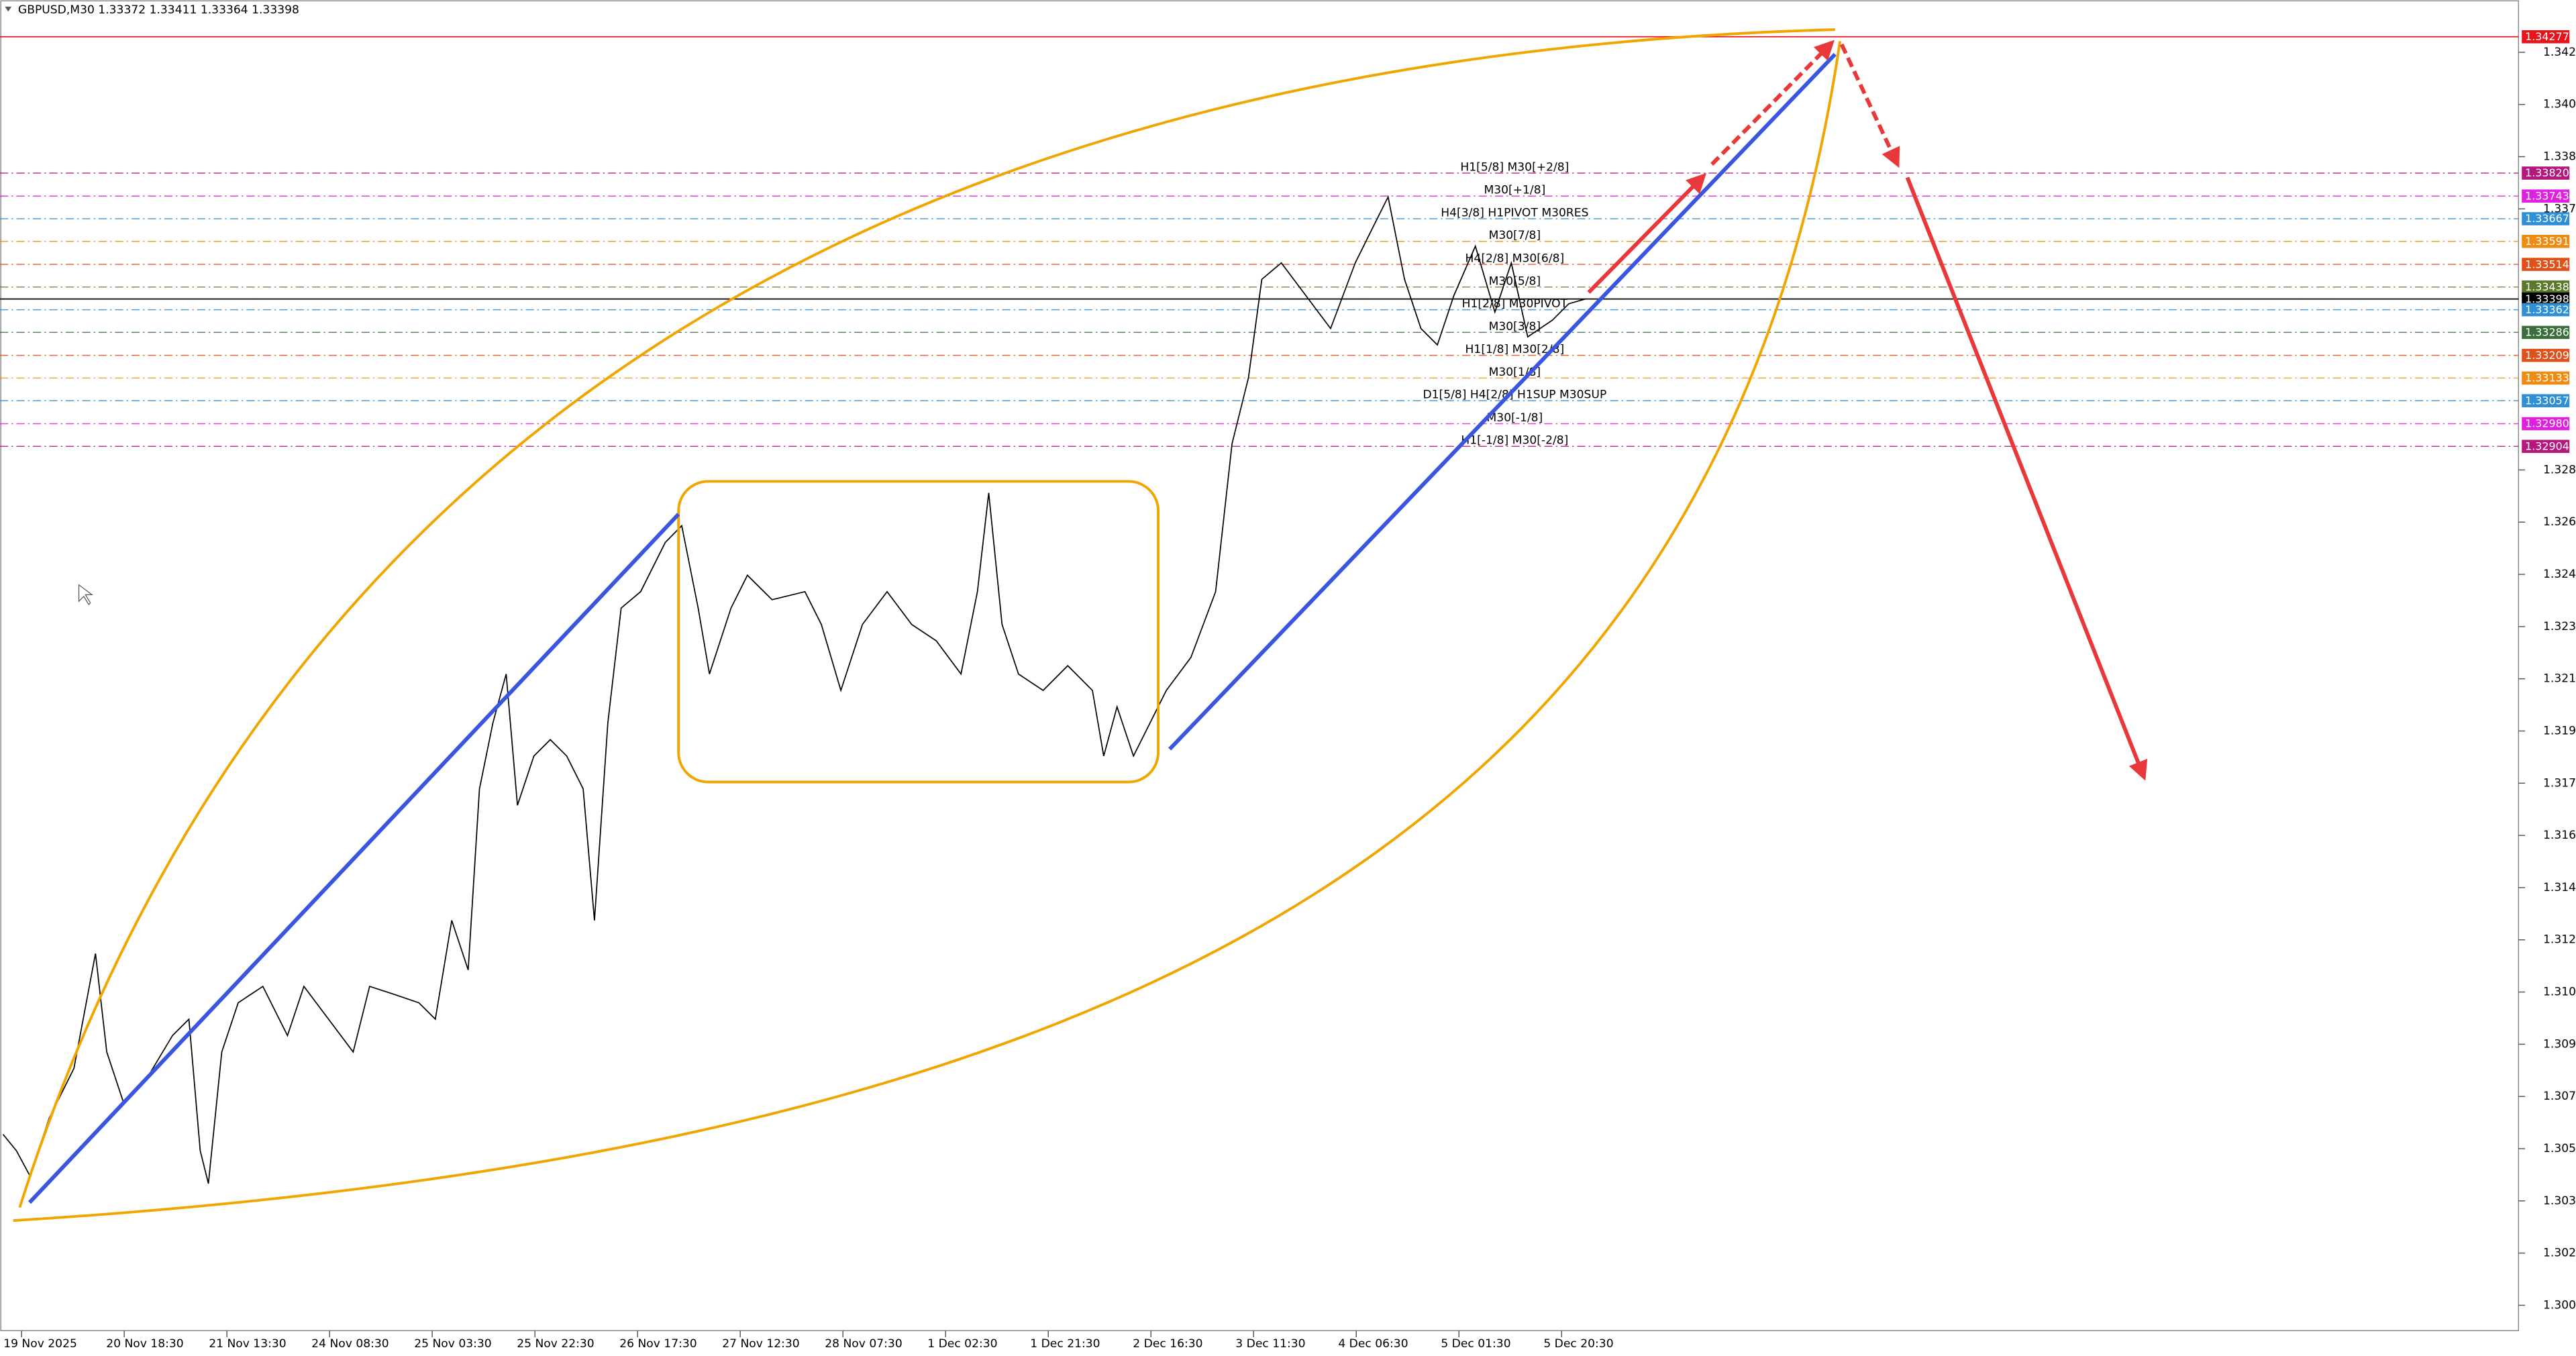  Describe the element at coordinates (760, 1344) in the screenshot. I see `x-tick-label: 27 Nov 12:30` at that location.